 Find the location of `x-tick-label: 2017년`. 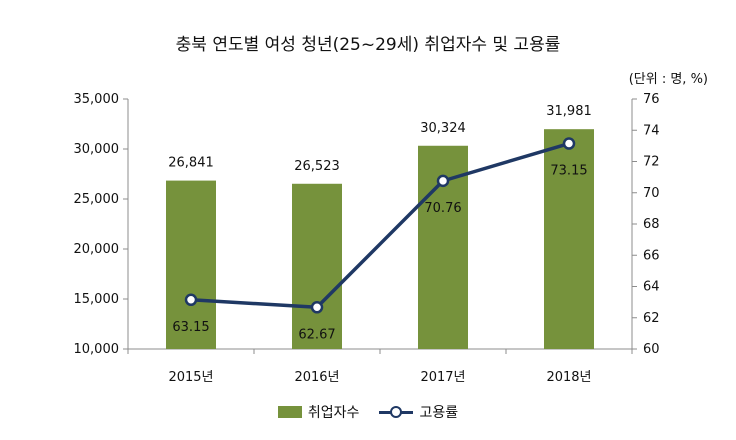

x-tick-label: 2017년 is located at coordinates (442, 377).